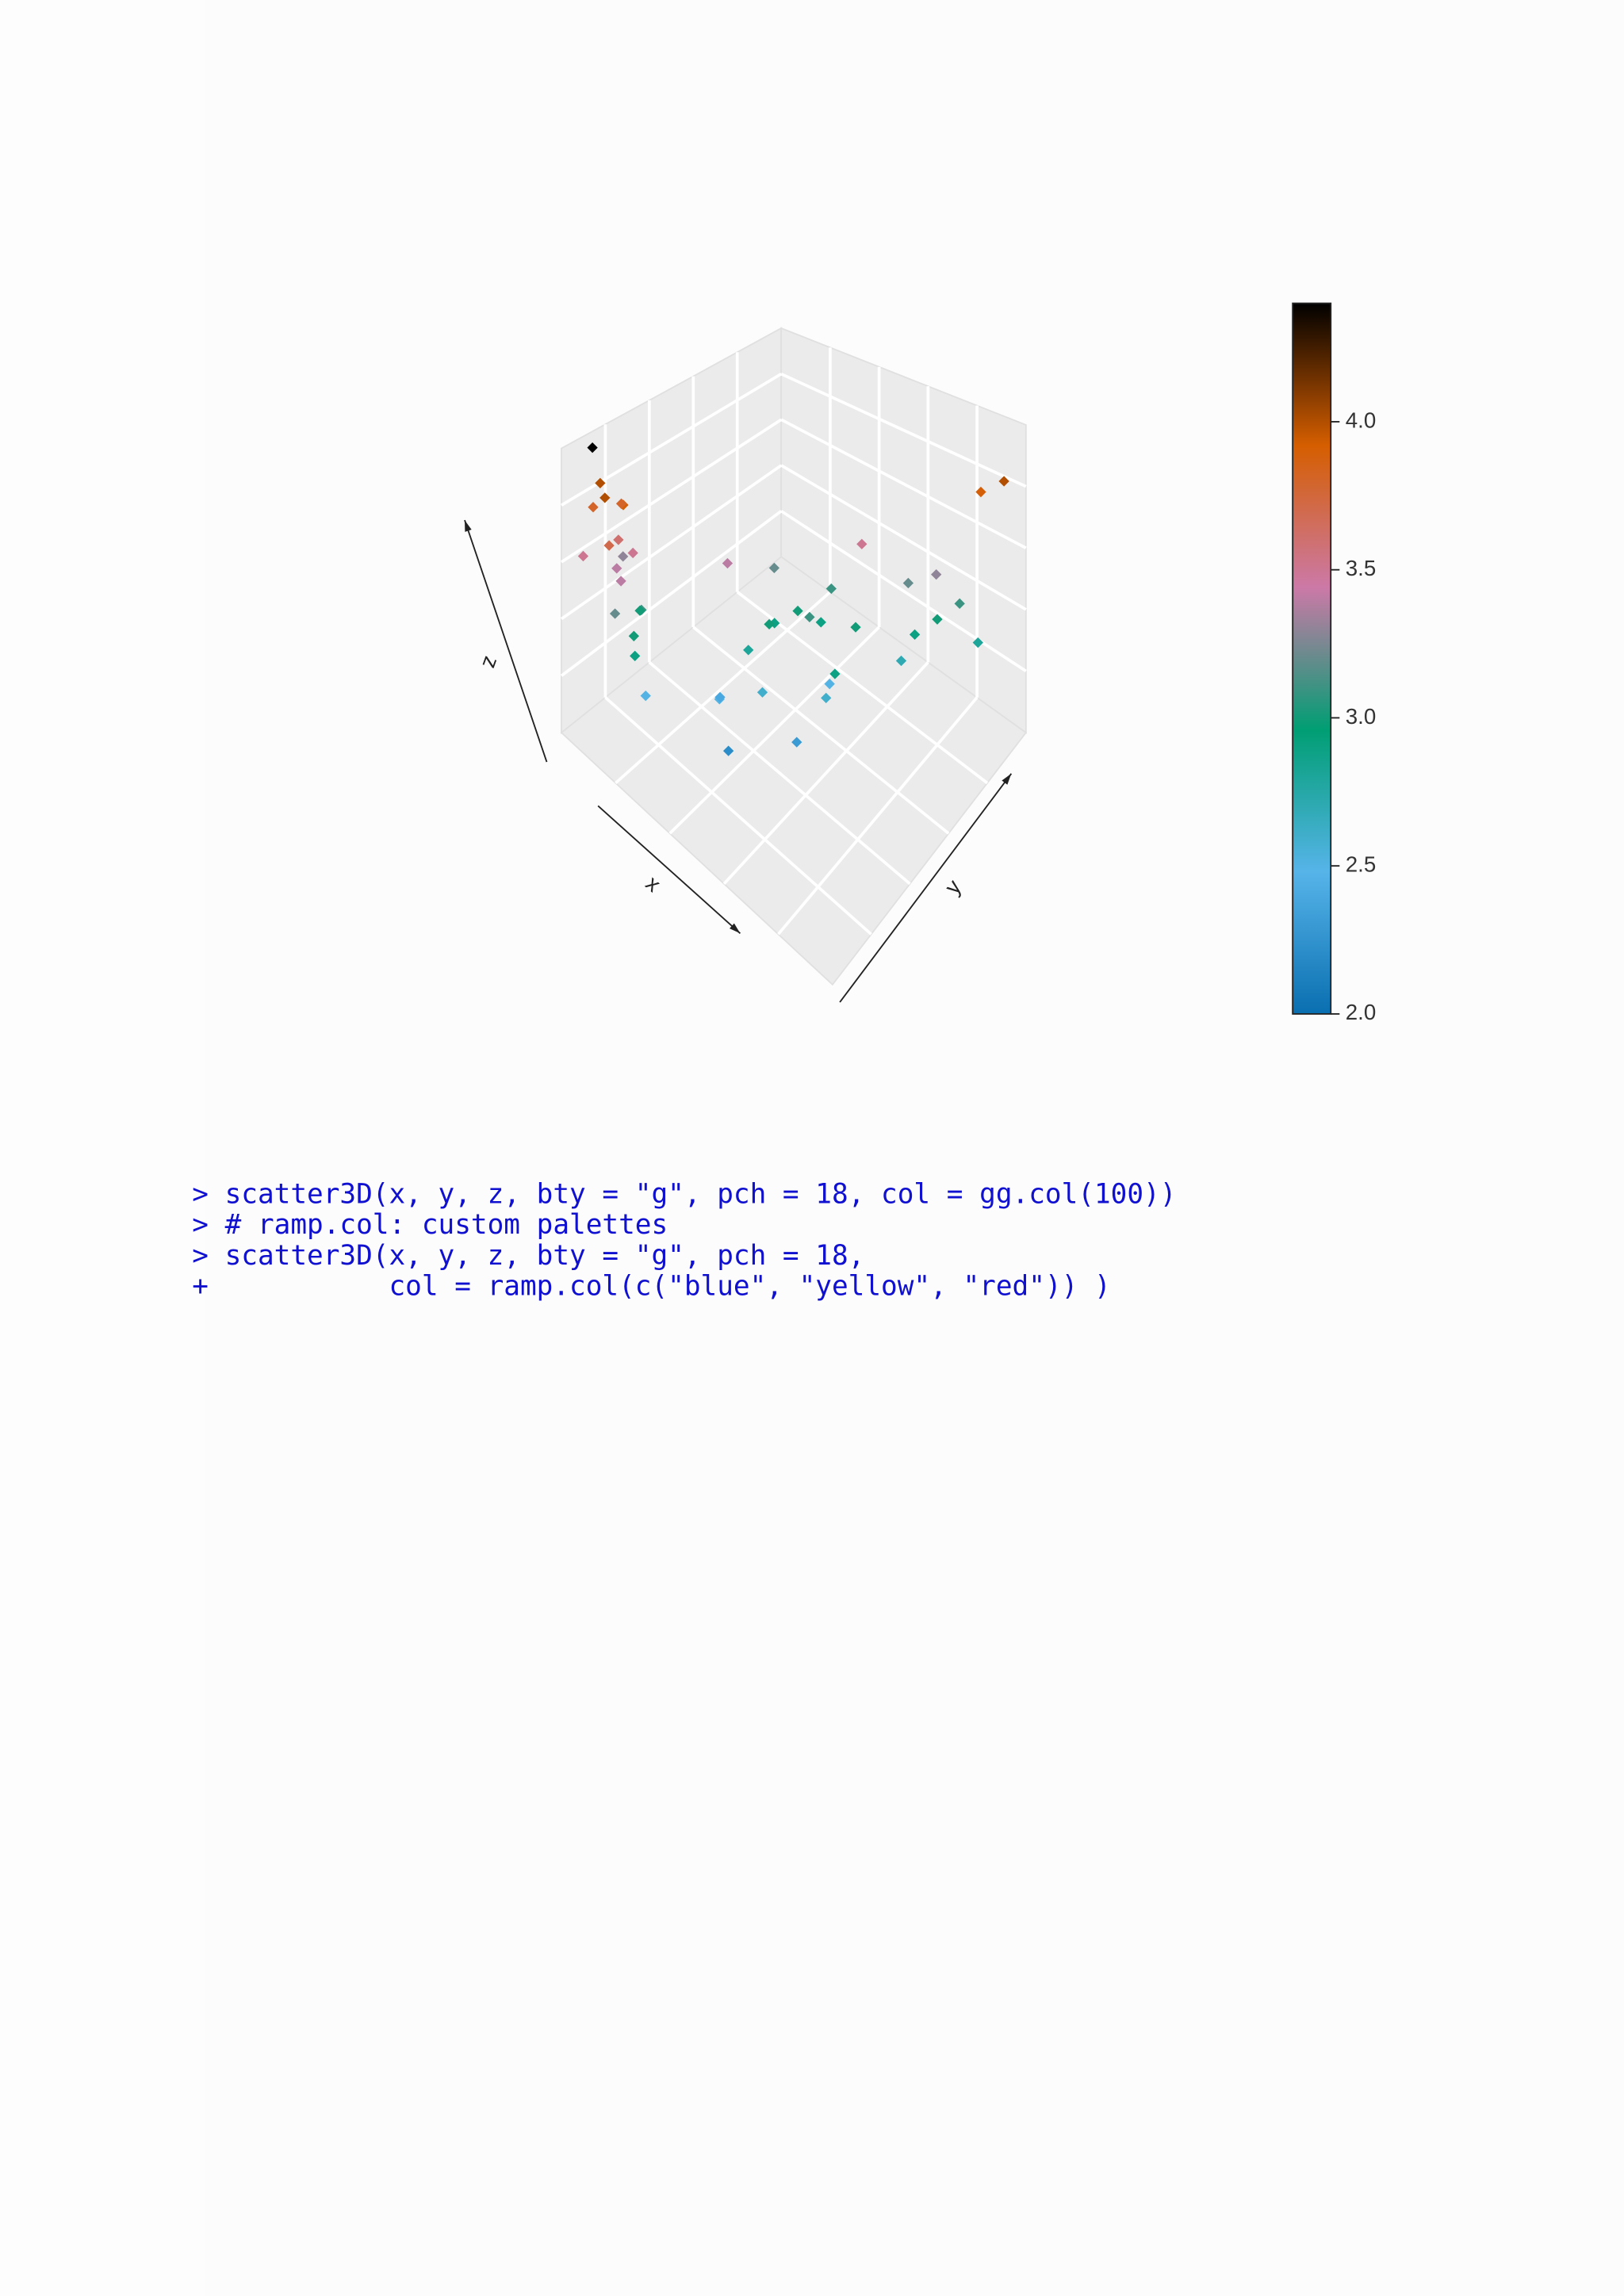 Image resolution: width=1624 pixels, height=2296 pixels. What do you see at coordinates (430, 1225) in the screenshot?
I see `code-line: > # ramp.col: custom palettes` at bounding box center [430, 1225].